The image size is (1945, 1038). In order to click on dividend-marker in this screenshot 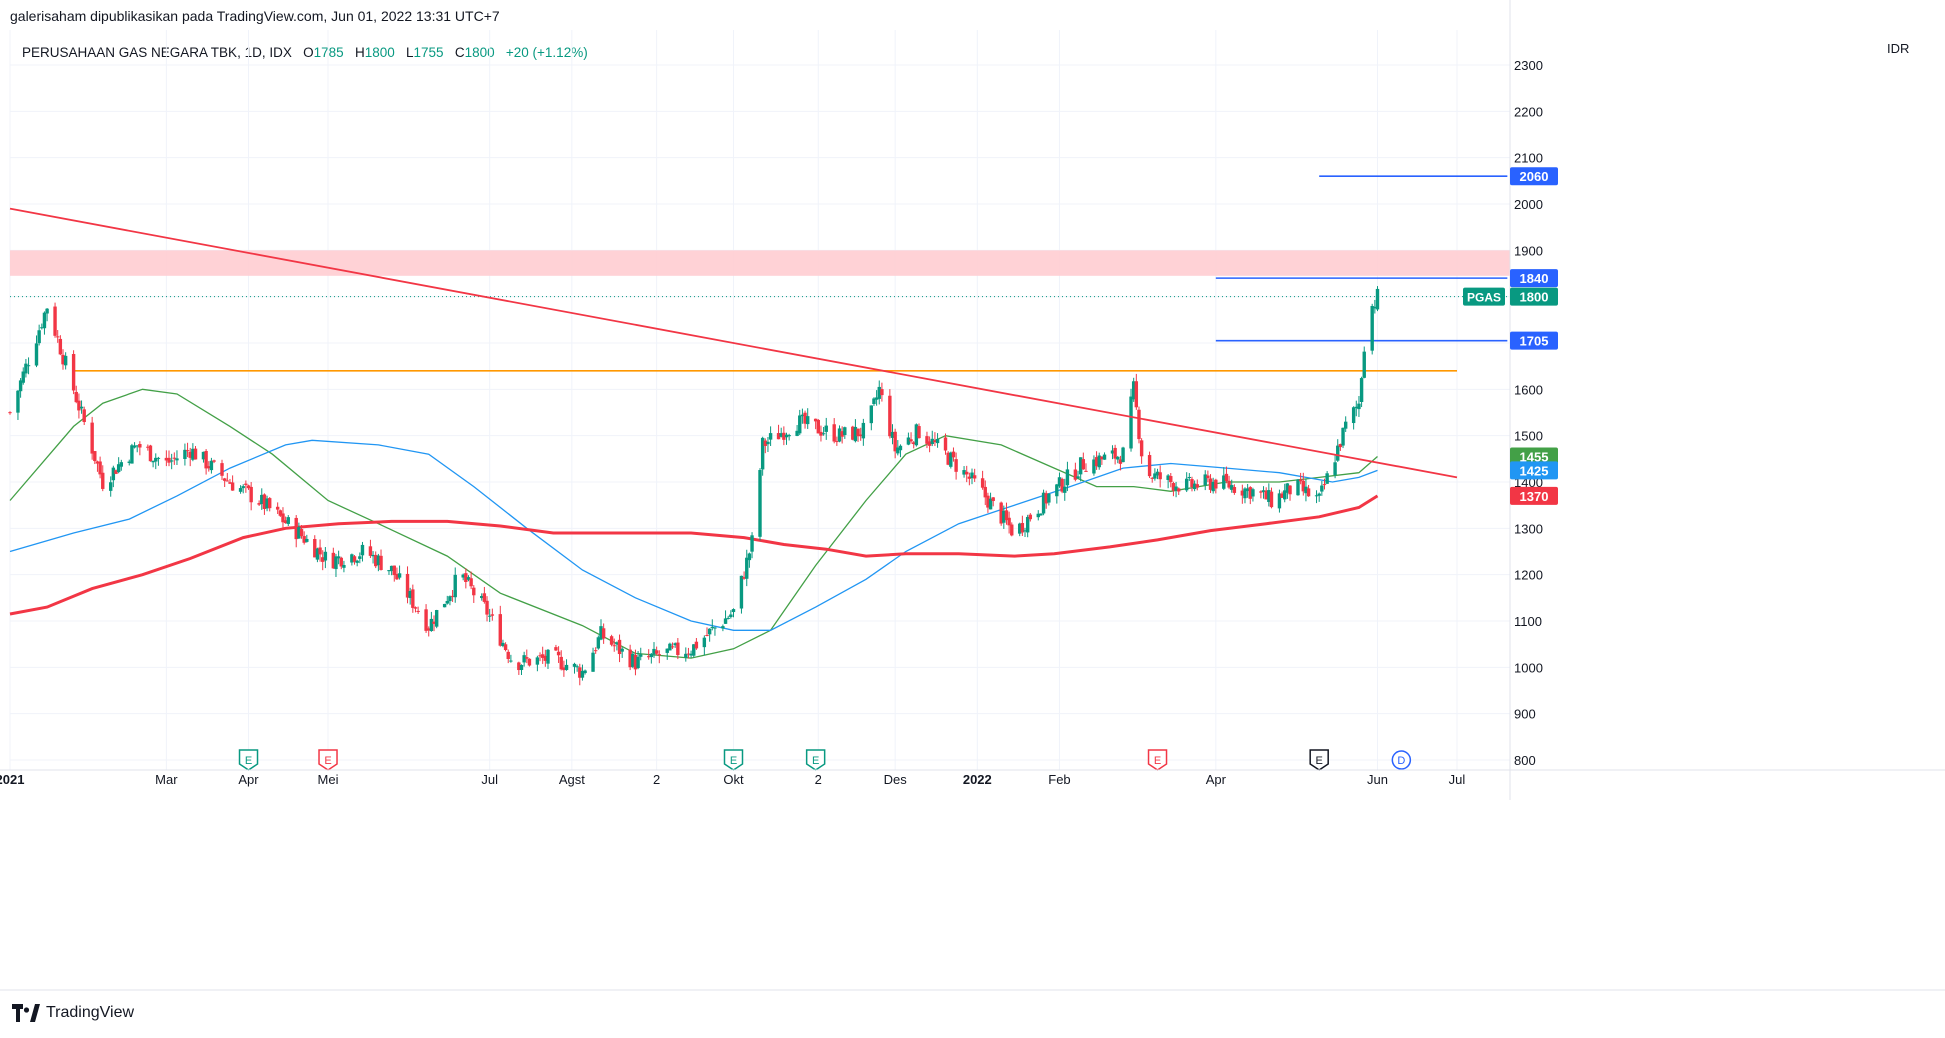, I will do `click(1401, 760)`.